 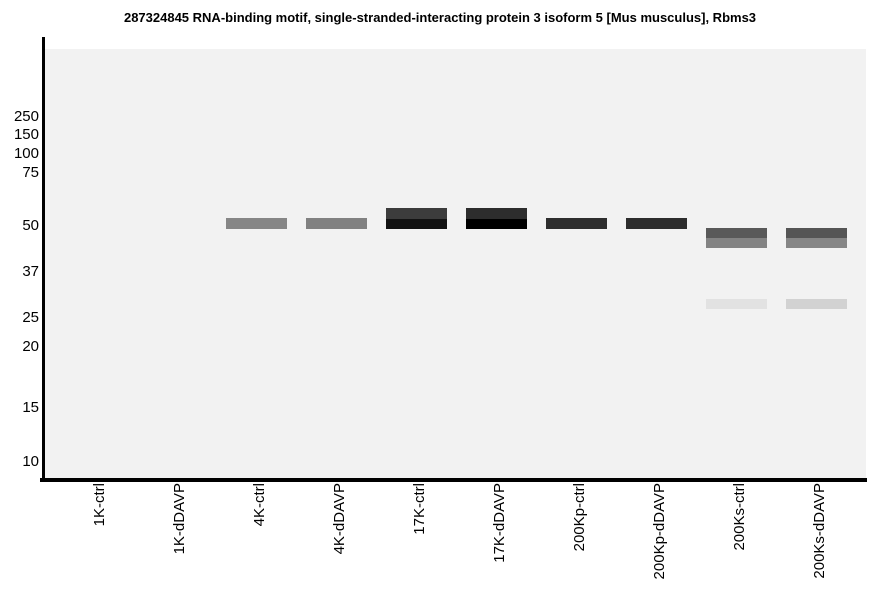 I want to click on y-axis-tick-label: 25, so click(x=30, y=317).